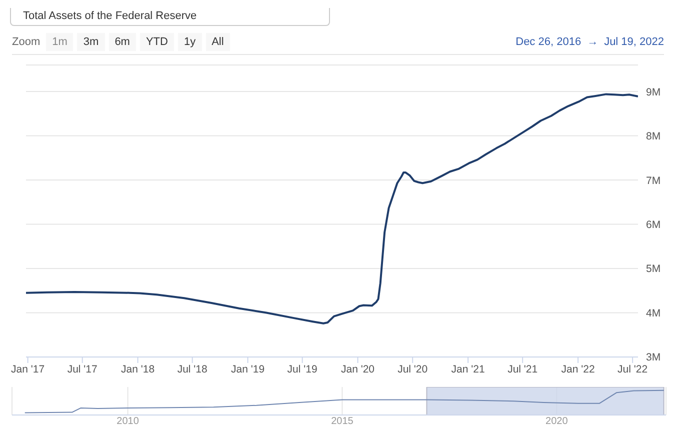 This screenshot has width=680, height=438. I want to click on x-tick-label: 2020, so click(557, 422).